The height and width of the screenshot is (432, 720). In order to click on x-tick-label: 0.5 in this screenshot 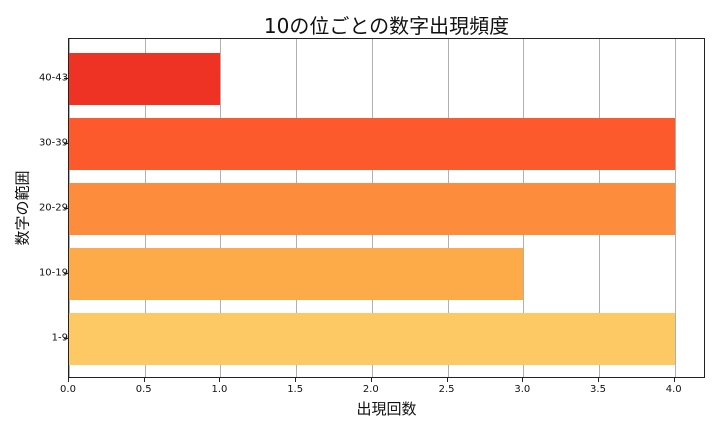, I will do `click(143, 389)`.